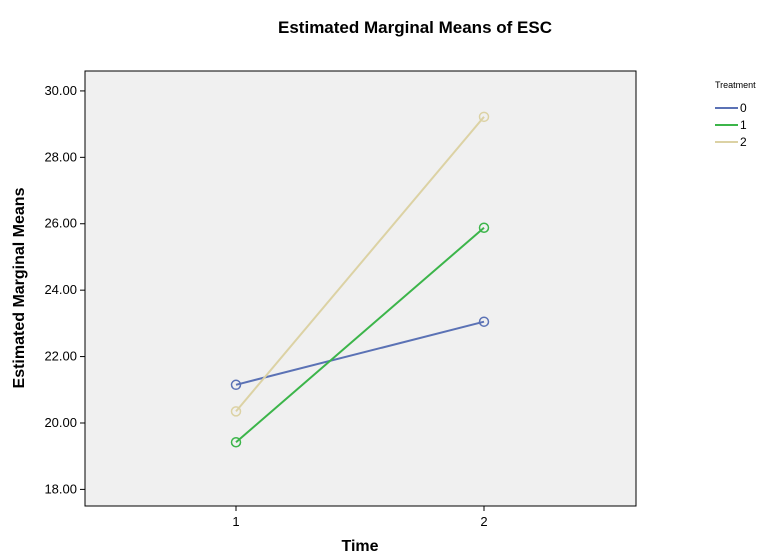 Image resolution: width=765 pixels, height=558 pixels. Describe the element at coordinates (235, 521) in the screenshot. I see `x-tick-label: 1` at that location.